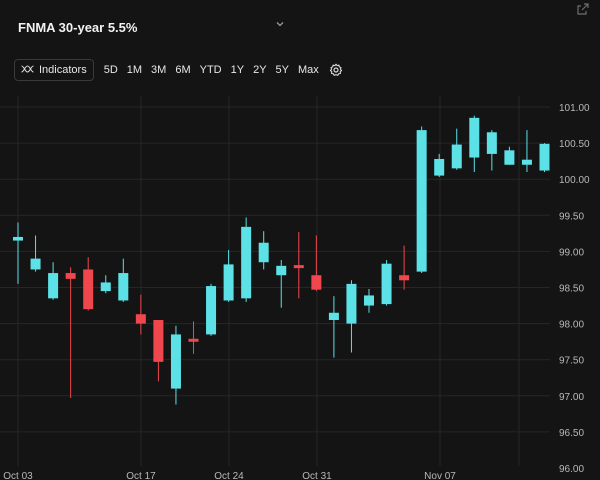 Image resolution: width=600 pixels, height=480 pixels. Describe the element at coordinates (571, 361) in the screenshot. I see `y-tick-label: 97.50` at that location.